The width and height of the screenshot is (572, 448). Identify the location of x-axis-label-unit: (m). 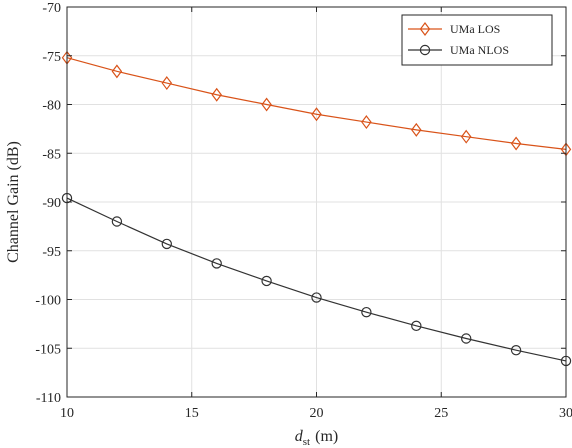
(326, 436).